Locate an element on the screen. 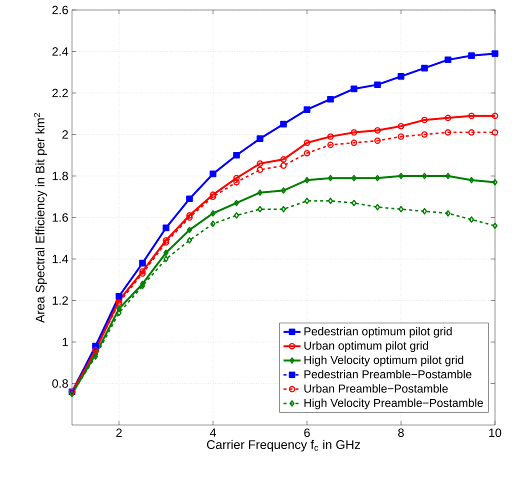 This screenshot has height=479, width=514. y-tick-label: 1.8 is located at coordinates (60, 176).